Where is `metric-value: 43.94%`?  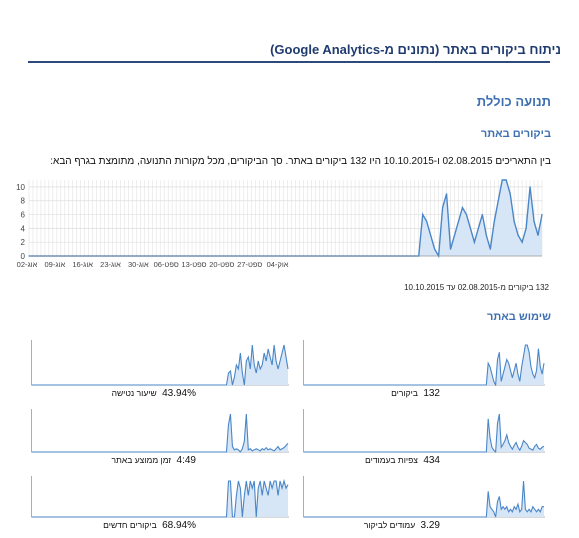
metric-value: 43.94% is located at coordinates (179, 393).